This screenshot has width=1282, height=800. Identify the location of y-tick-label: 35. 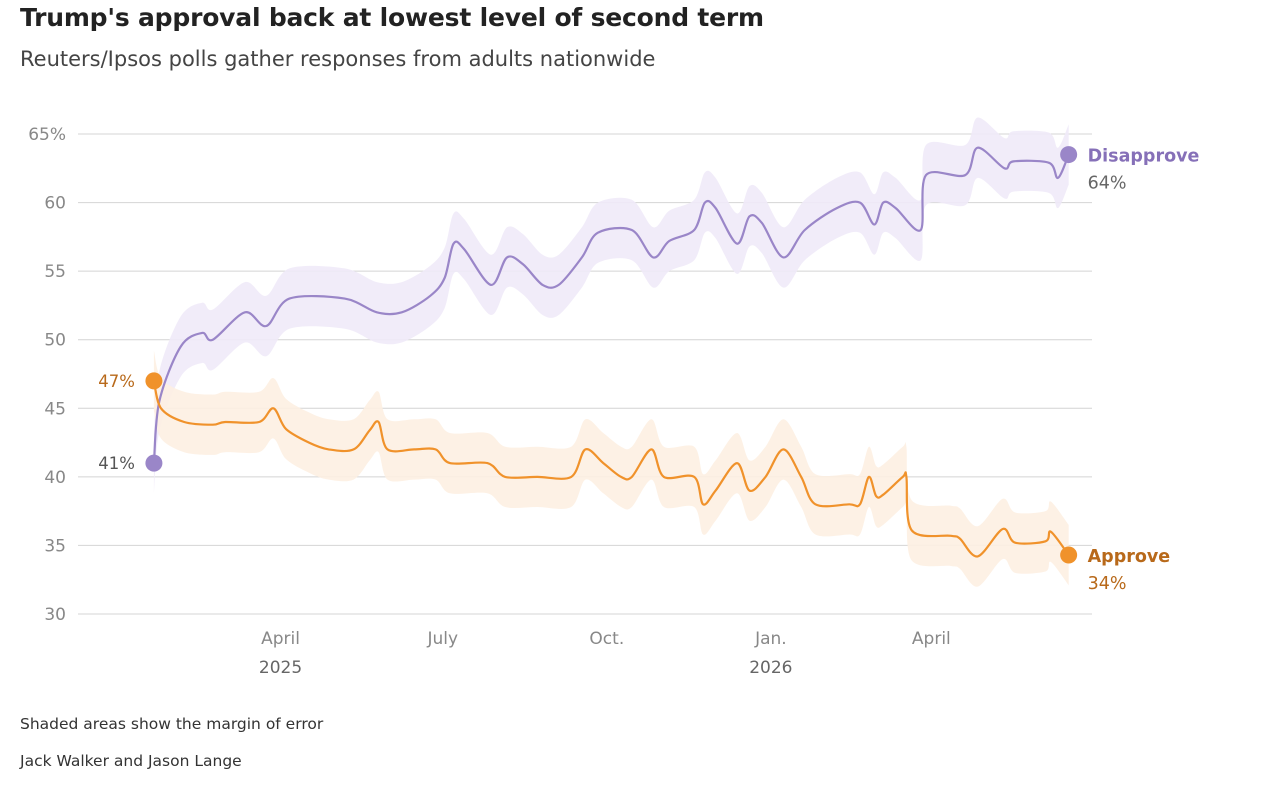
(55, 546).